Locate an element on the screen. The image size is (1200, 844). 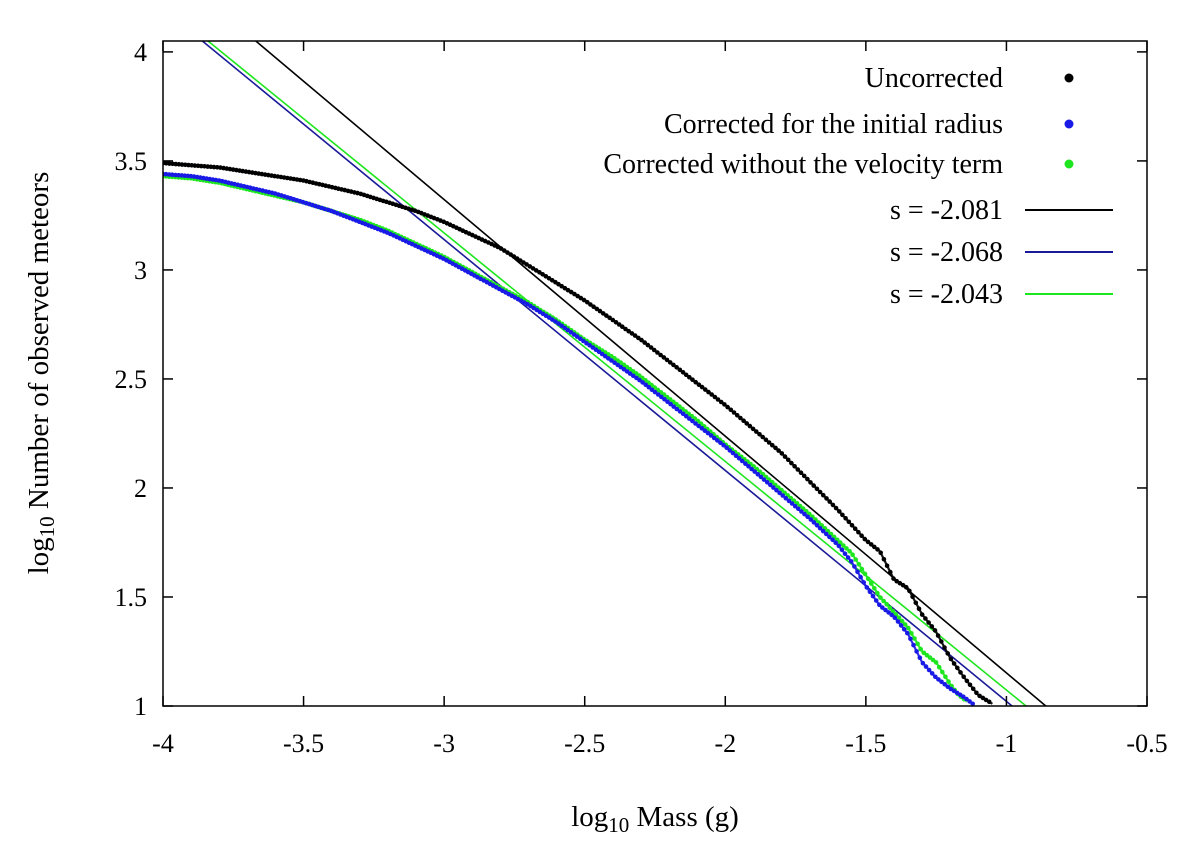
y-tick-label: 1 is located at coordinates (140, 706).